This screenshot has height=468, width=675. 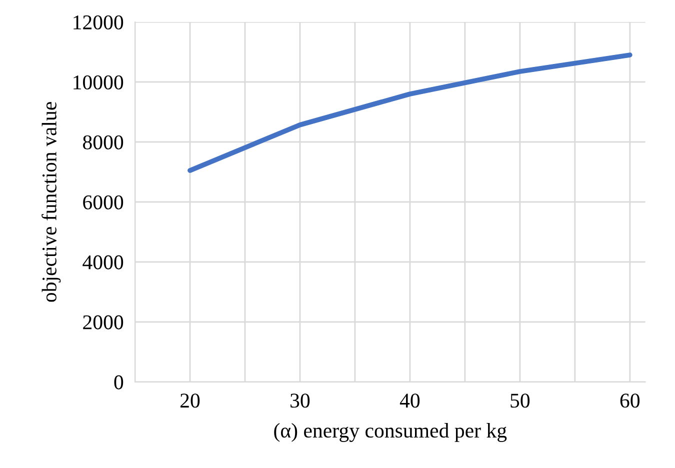 I want to click on y-tick-label: 2000, so click(x=103, y=322).